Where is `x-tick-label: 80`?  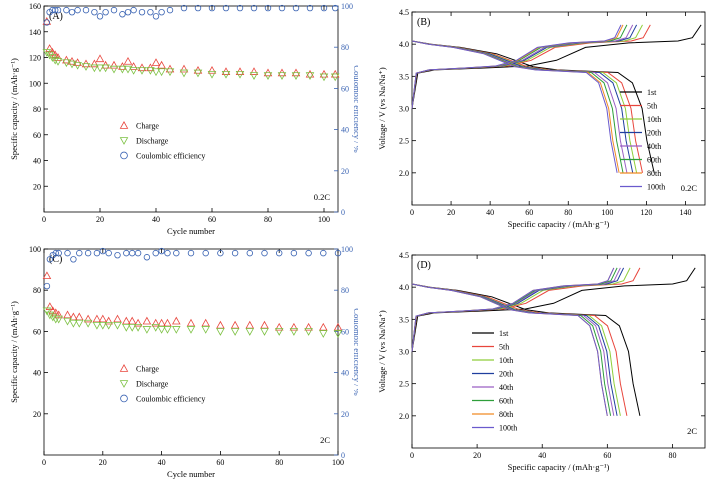 x-tick-label: 80 is located at coordinates (268, 219).